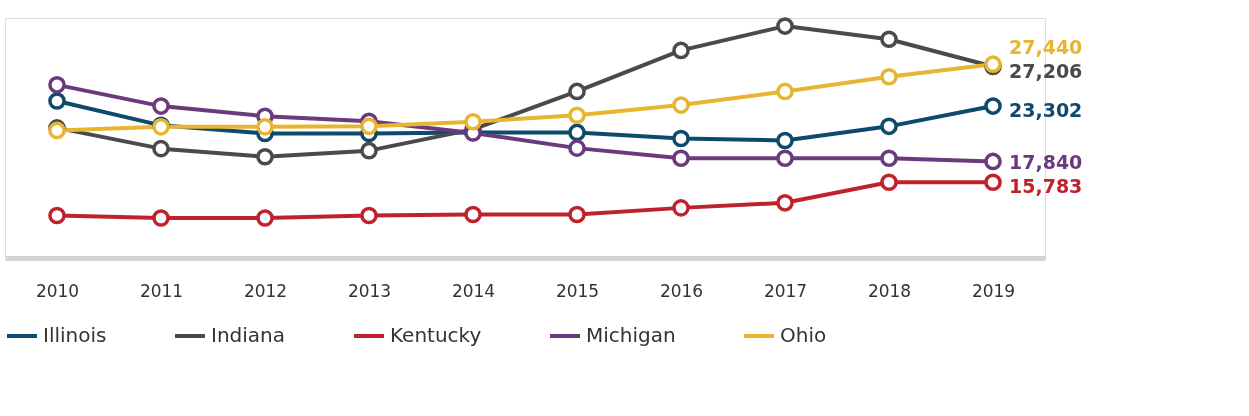  I want to click on x-tick-label: 2017, so click(785, 290).